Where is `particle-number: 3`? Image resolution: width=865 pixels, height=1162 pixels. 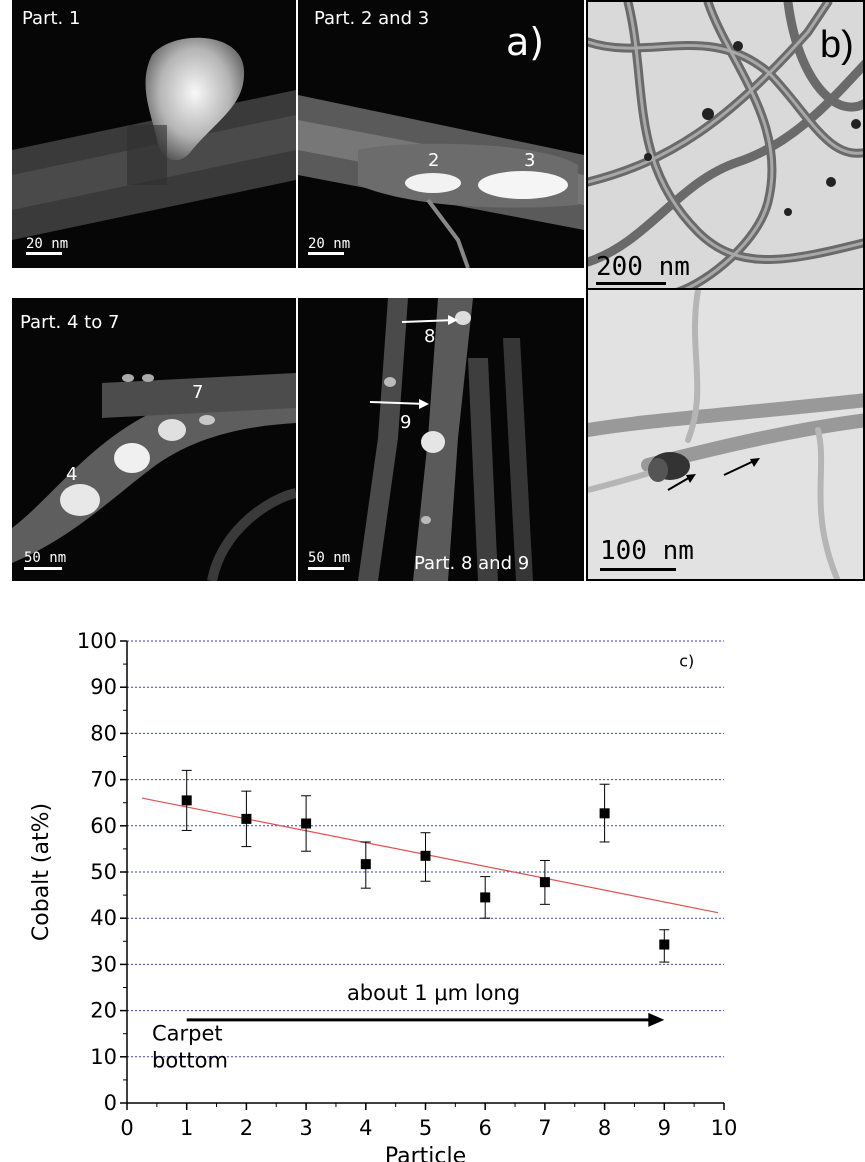 particle-number: 3 is located at coordinates (530, 160).